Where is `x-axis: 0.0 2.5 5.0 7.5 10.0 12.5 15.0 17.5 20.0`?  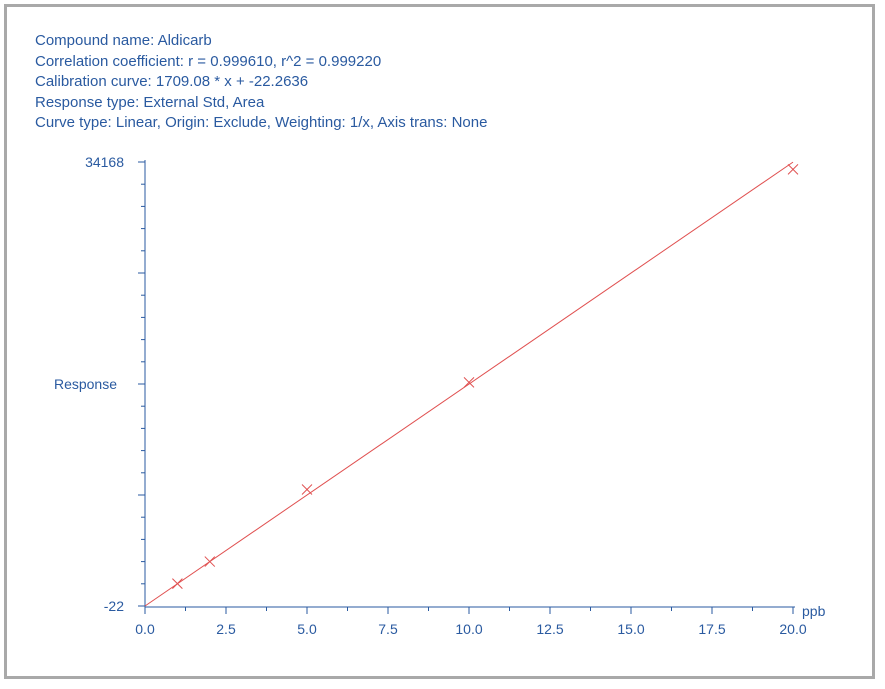 x-axis: 0.0 2.5 5.0 7.5 10.0 12.5 15.0 17.5 20.0 is located at coordinates (471, 621).